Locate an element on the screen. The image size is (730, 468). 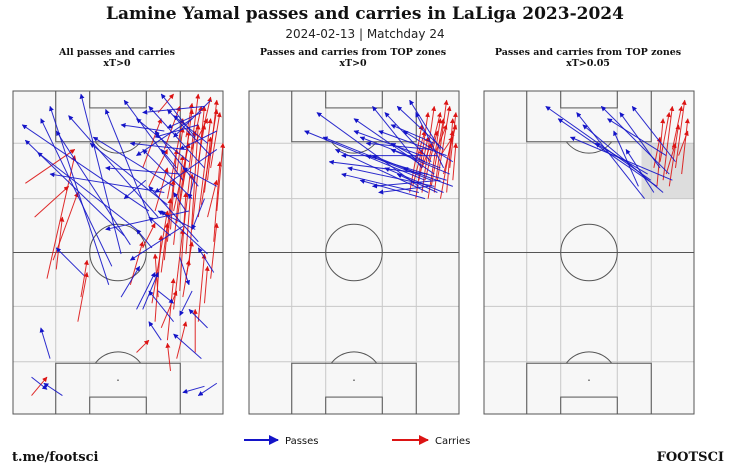
footer-left-link: t.me/footsci is located at coordinates (55, 457).